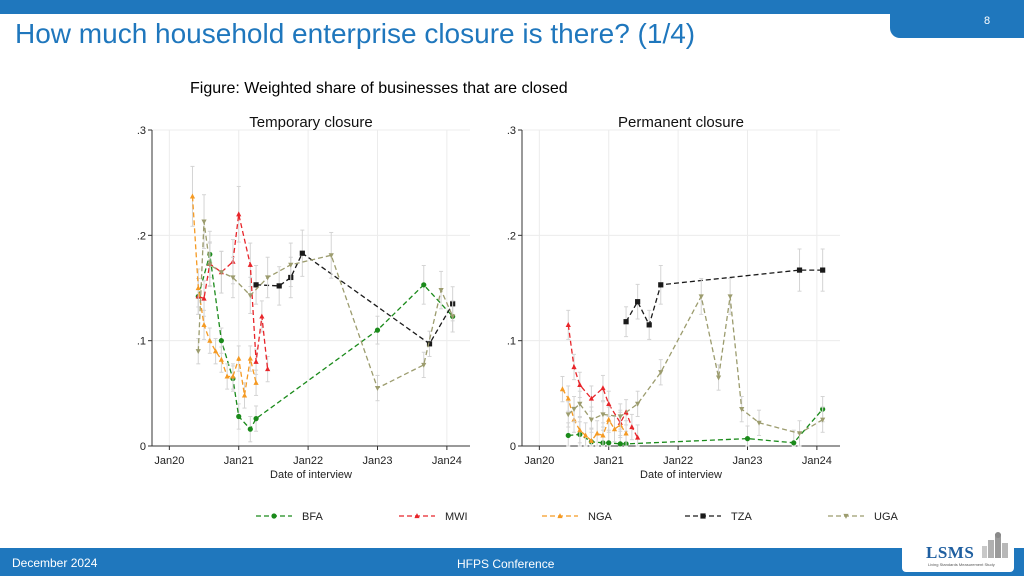  I want to click on page-number-tab: 8, so click(957, 19).